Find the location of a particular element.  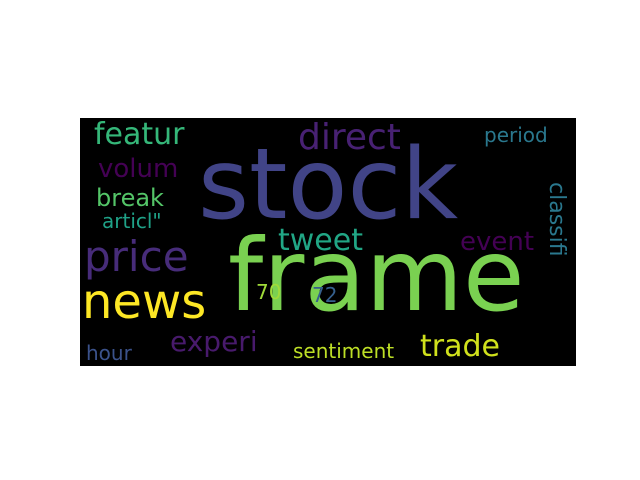

word-news: news is located at coordinates (144, 302).